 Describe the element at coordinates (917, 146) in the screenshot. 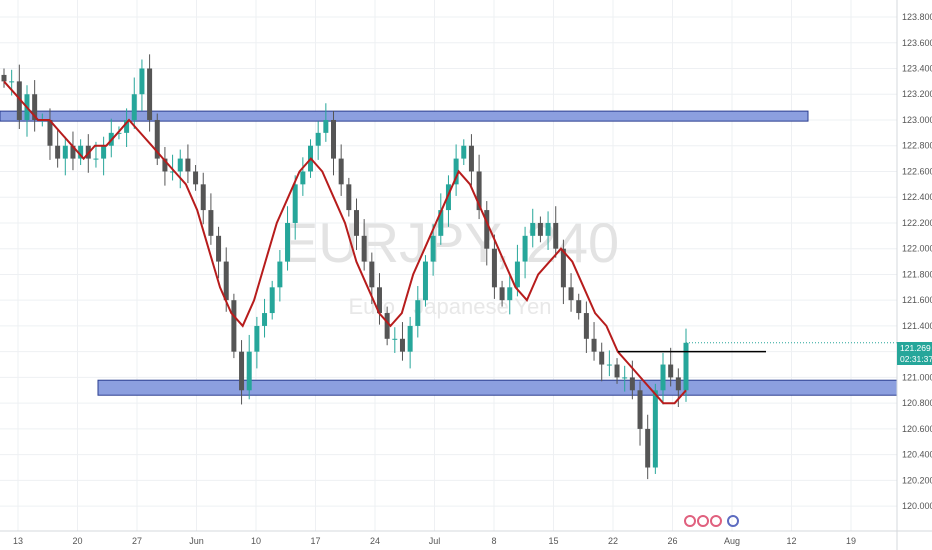

I see `y-tick-label: 122.800` at that location.